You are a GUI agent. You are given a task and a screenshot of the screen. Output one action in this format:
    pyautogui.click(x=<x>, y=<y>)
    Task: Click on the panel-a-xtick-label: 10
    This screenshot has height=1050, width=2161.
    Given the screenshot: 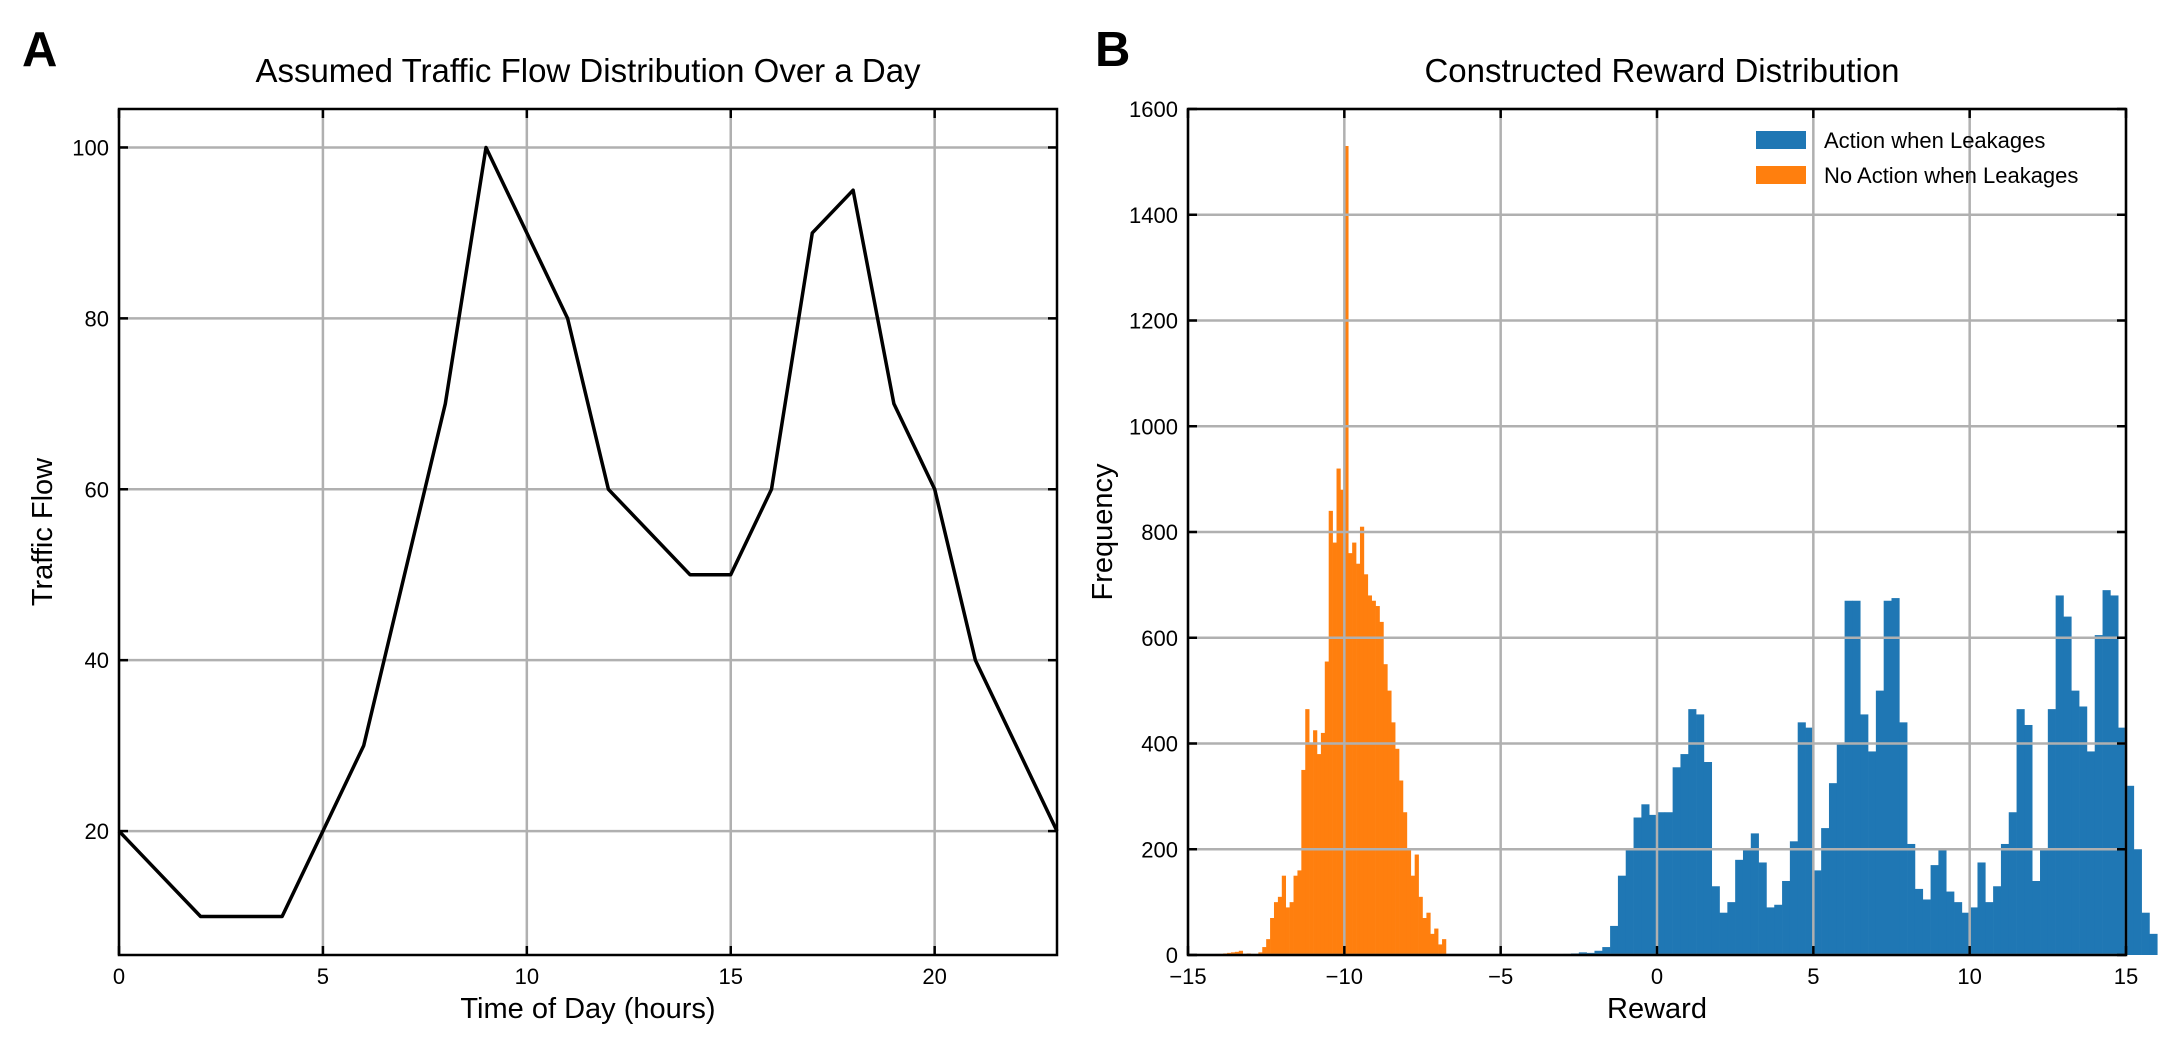 What is the action you would take?
    pyautogui.click(x=527, y=976)
    